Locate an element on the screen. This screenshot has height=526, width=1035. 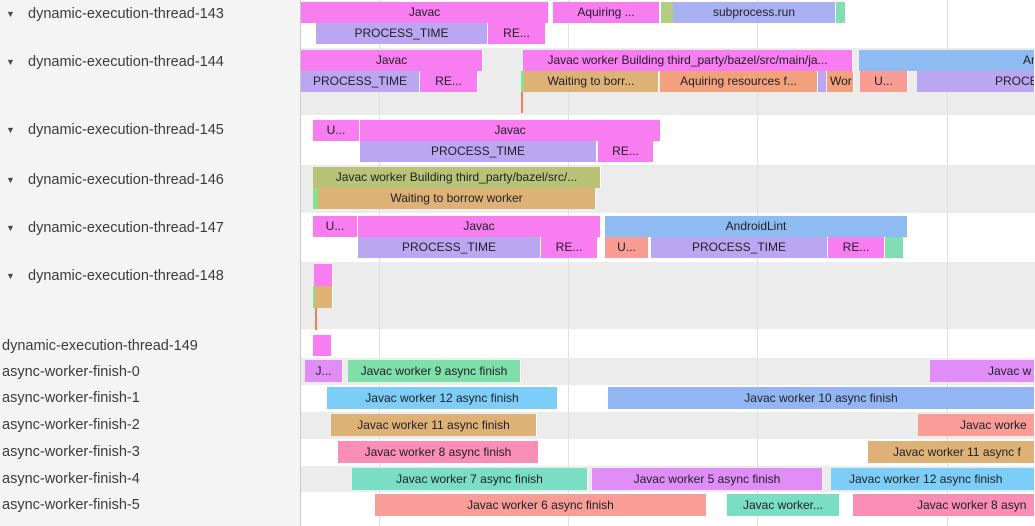
trace-slice: Wor is located at coordinates (840, 81).